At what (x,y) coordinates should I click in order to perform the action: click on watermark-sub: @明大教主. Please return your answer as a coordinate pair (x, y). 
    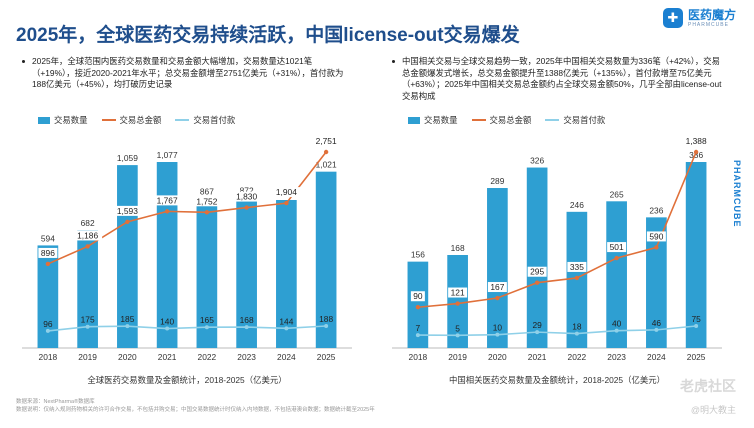
    Looking at the image, I should click on (713, 410).